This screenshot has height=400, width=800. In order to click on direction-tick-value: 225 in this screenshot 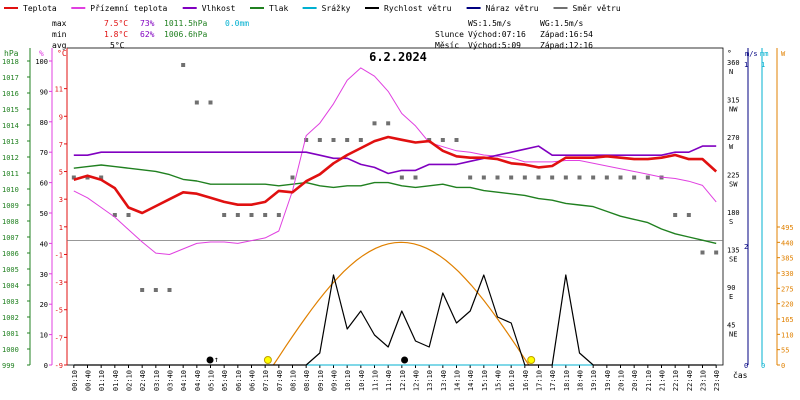, I will do `click(733, 176)`.